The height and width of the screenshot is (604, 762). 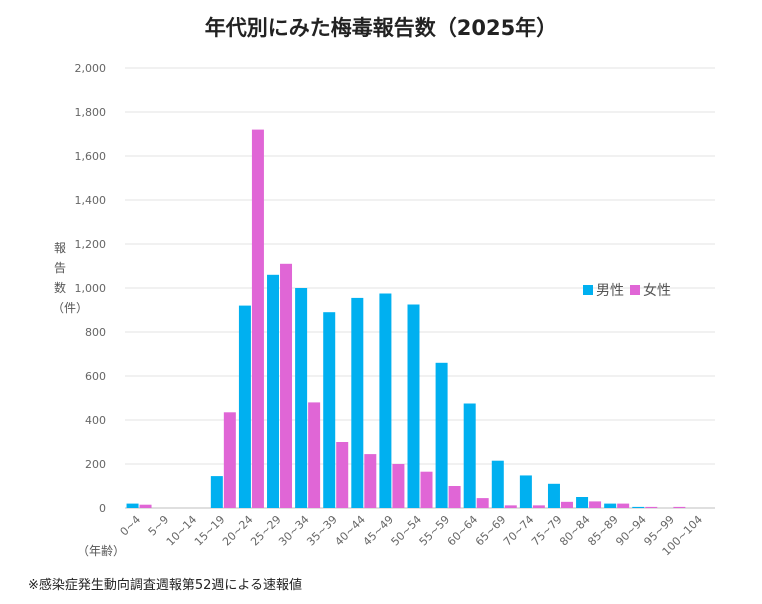 What do you see at coordinates (165, 585) in the screenshot?
I see `footnote: ※感染症発生動向調査週報第52週による速報値` at bounding box center [165, 585].